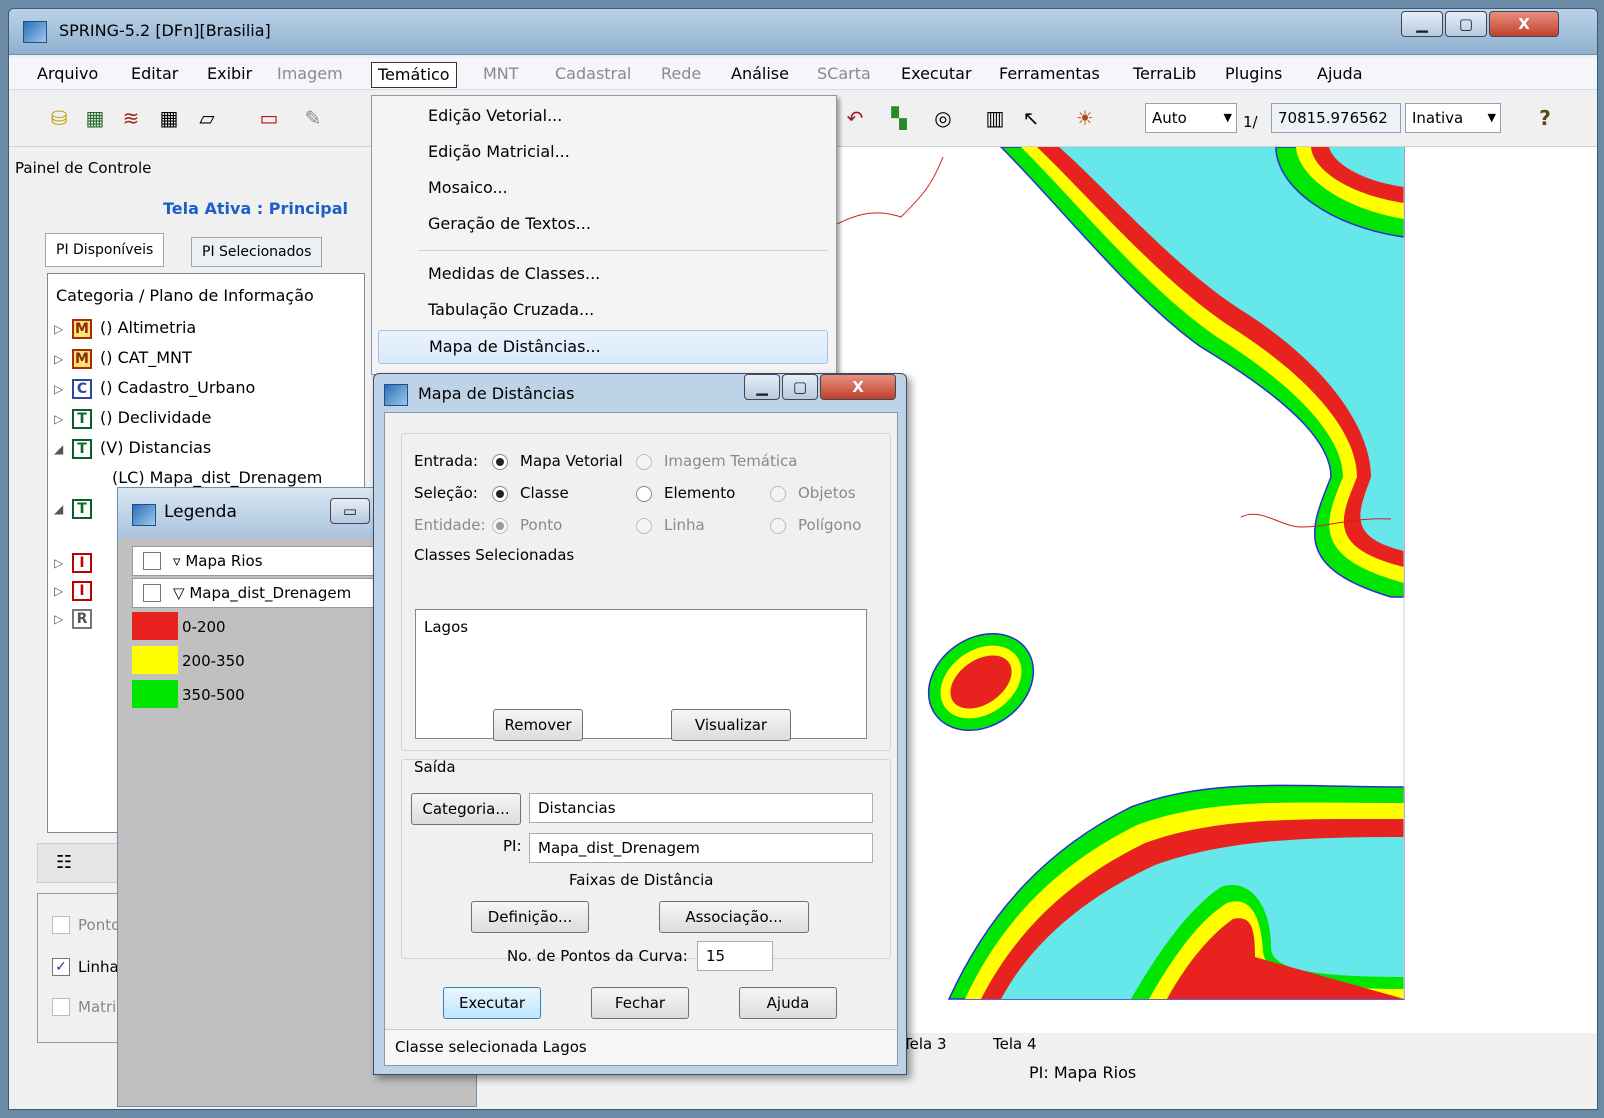 The width and height of the screenshot is (1604, 1118). Describe the element at coordinates (641, 674) in the screenshot. I see `classes-list: Lagos` at that location.